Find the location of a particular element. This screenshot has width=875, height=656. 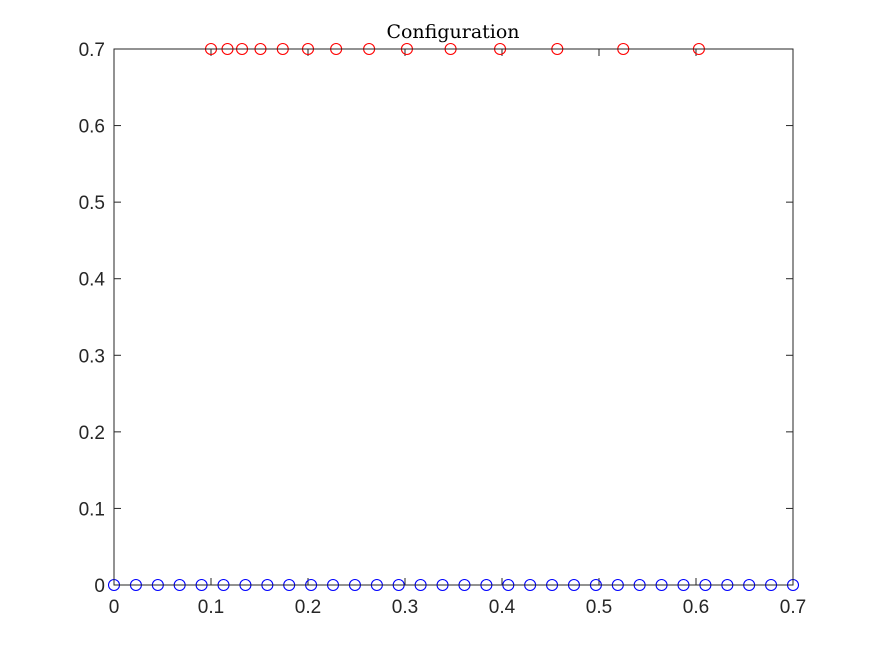

chart-title: Configuration is located at coordinates (452, 32).